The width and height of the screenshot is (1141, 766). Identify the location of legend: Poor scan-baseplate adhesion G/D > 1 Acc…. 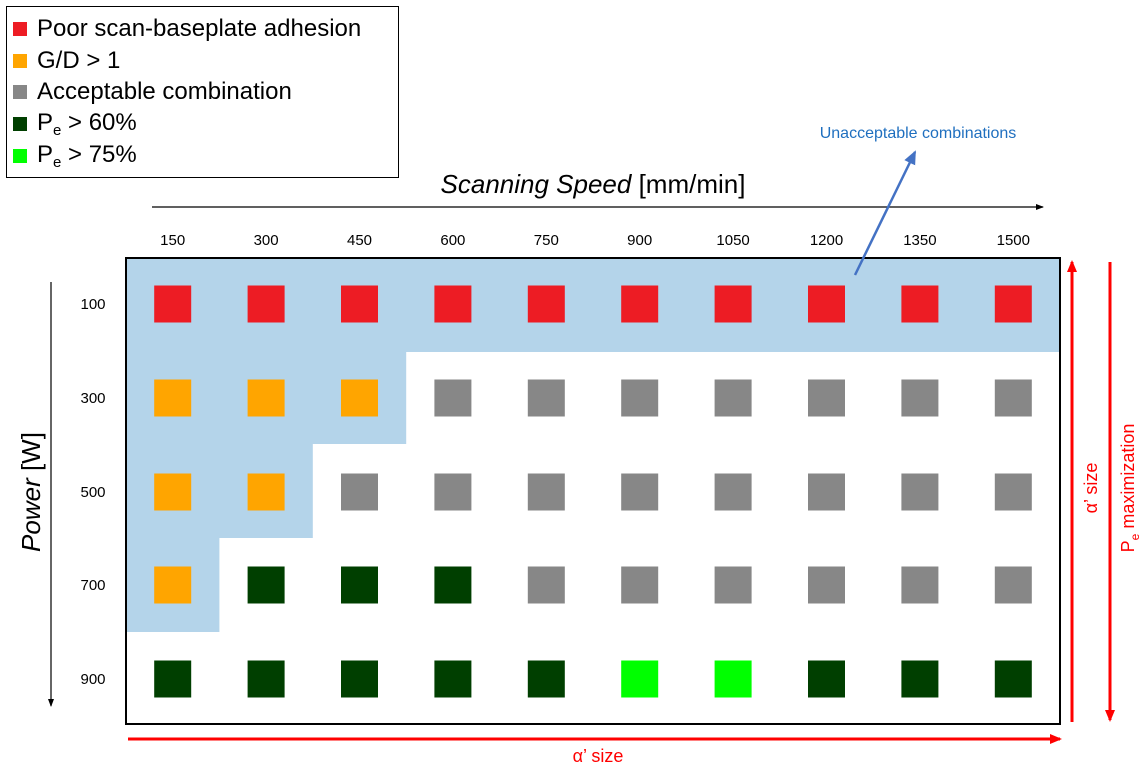
(202, 92).